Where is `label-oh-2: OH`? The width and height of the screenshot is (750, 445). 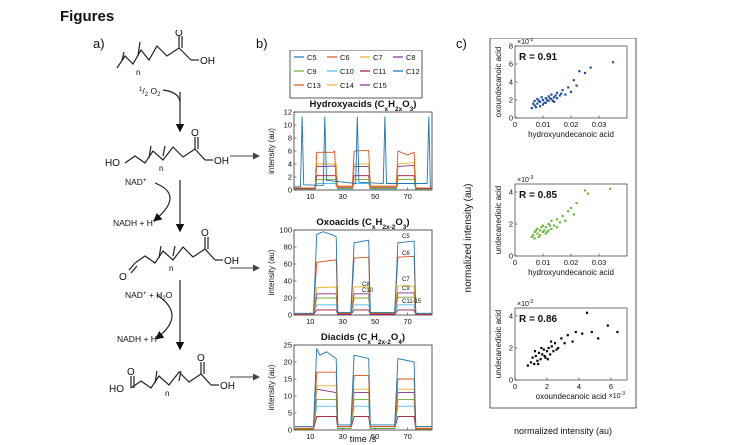 label-oh-2: OH is located at coordinates (221, 161).